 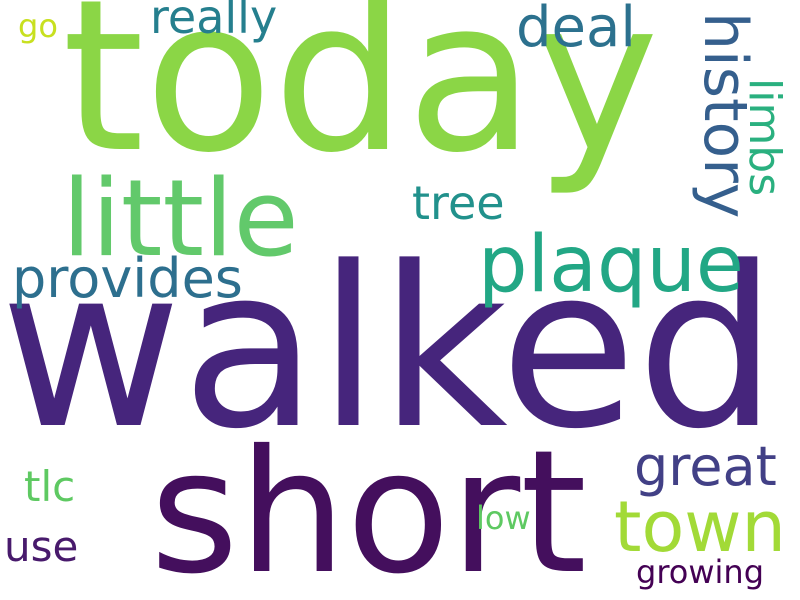 What do you see at coordinates (503, 518) in the screenshot?
I see `word-low: low` at bounding box center [503, 518].